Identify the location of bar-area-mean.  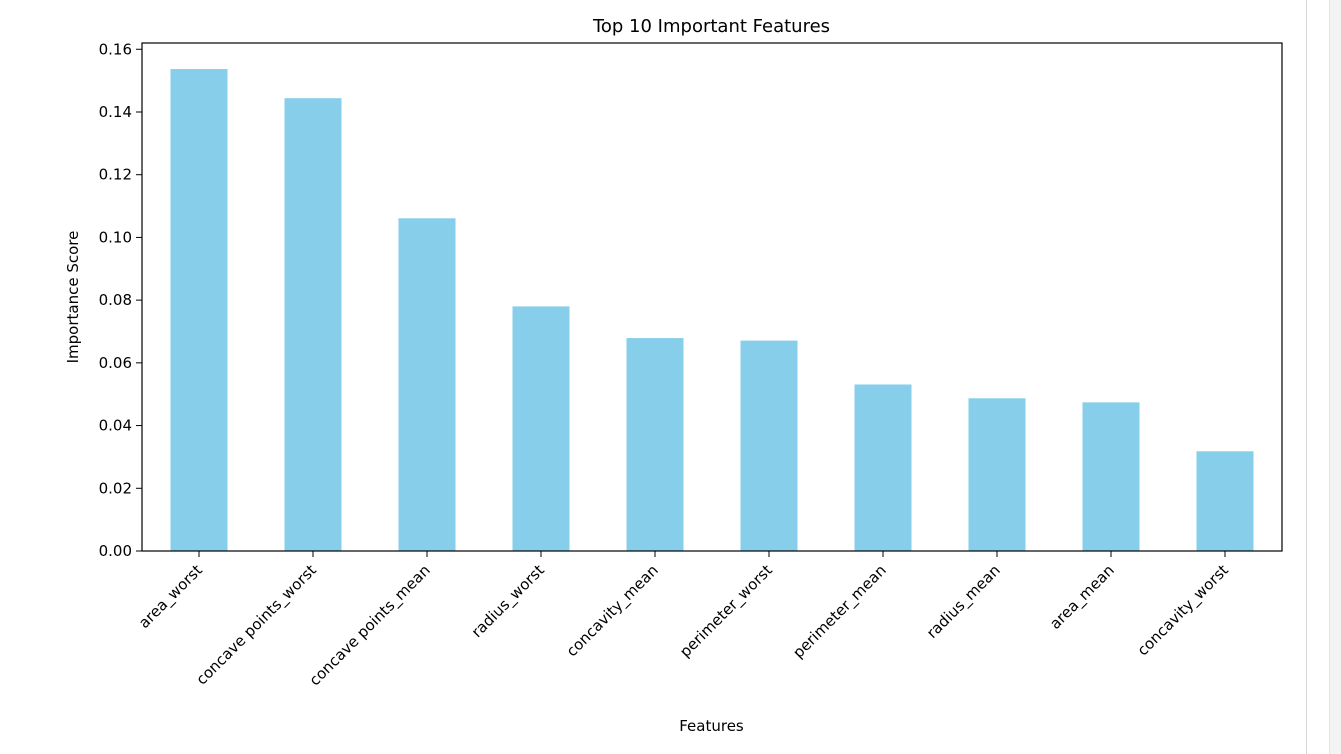
(1111, 476).